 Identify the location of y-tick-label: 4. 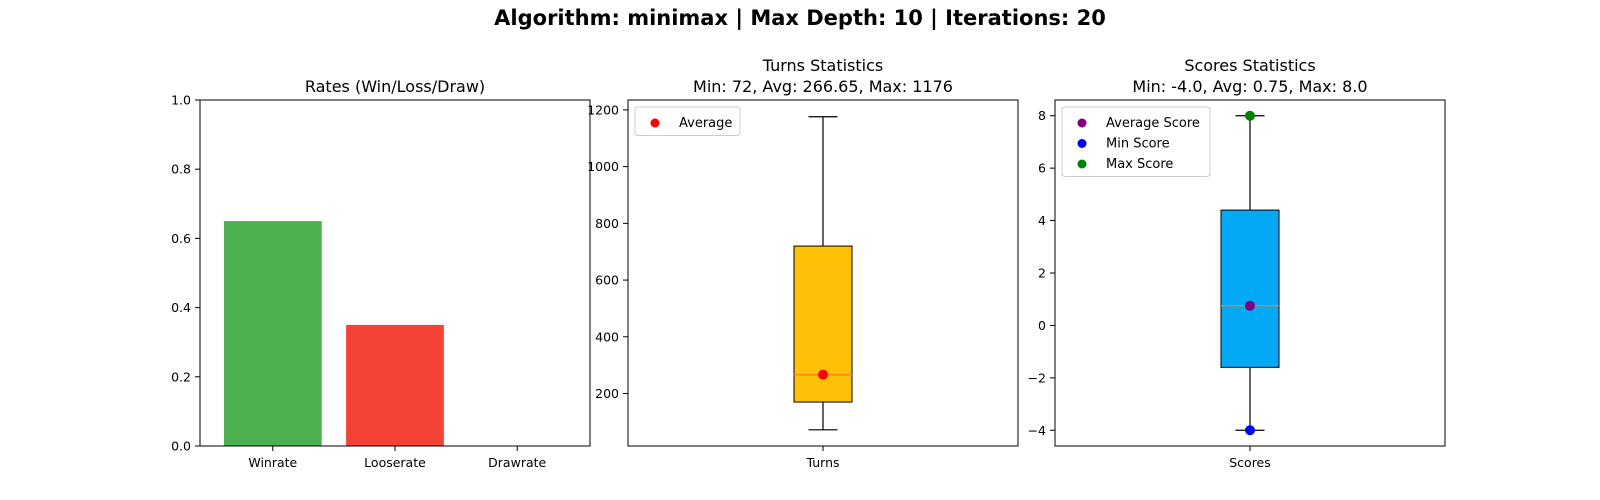
(1042, 220).